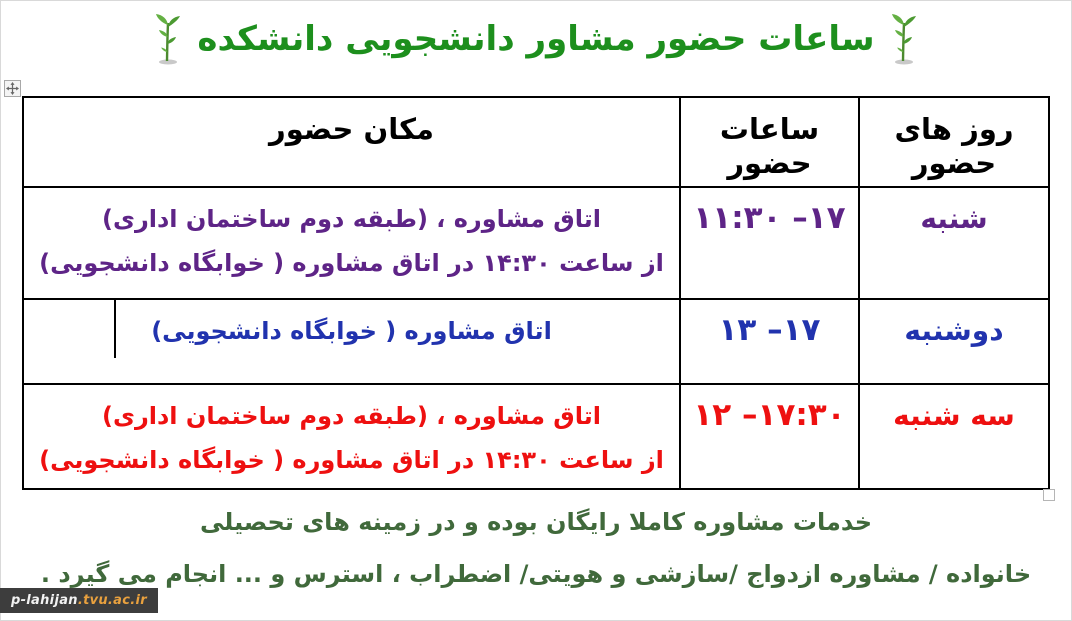  What do you see at coordinates (769, 146) in the screenshot?
I see `header-label-hours: ساعات حضور` at bounding box center [769, 146].